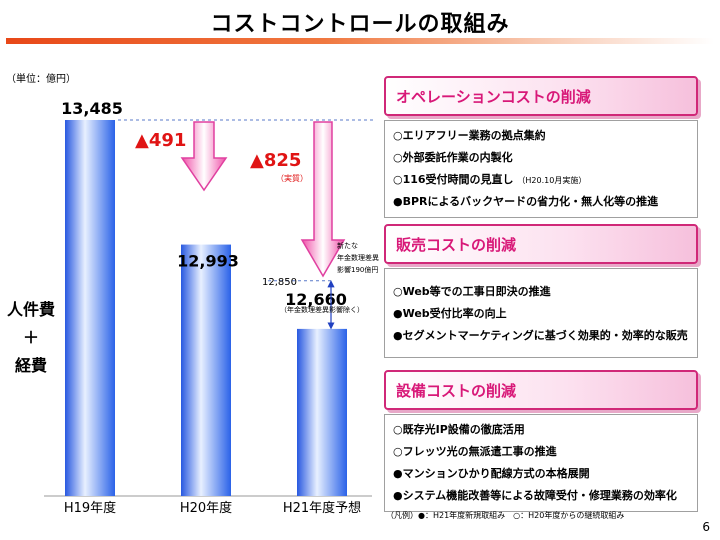 Image resolution: width=720 pixels, height=540 pixels. What do you see at coordinates (90, 308) in the screenshot?
I see `bar-h19` at bounding box center [90, 308].